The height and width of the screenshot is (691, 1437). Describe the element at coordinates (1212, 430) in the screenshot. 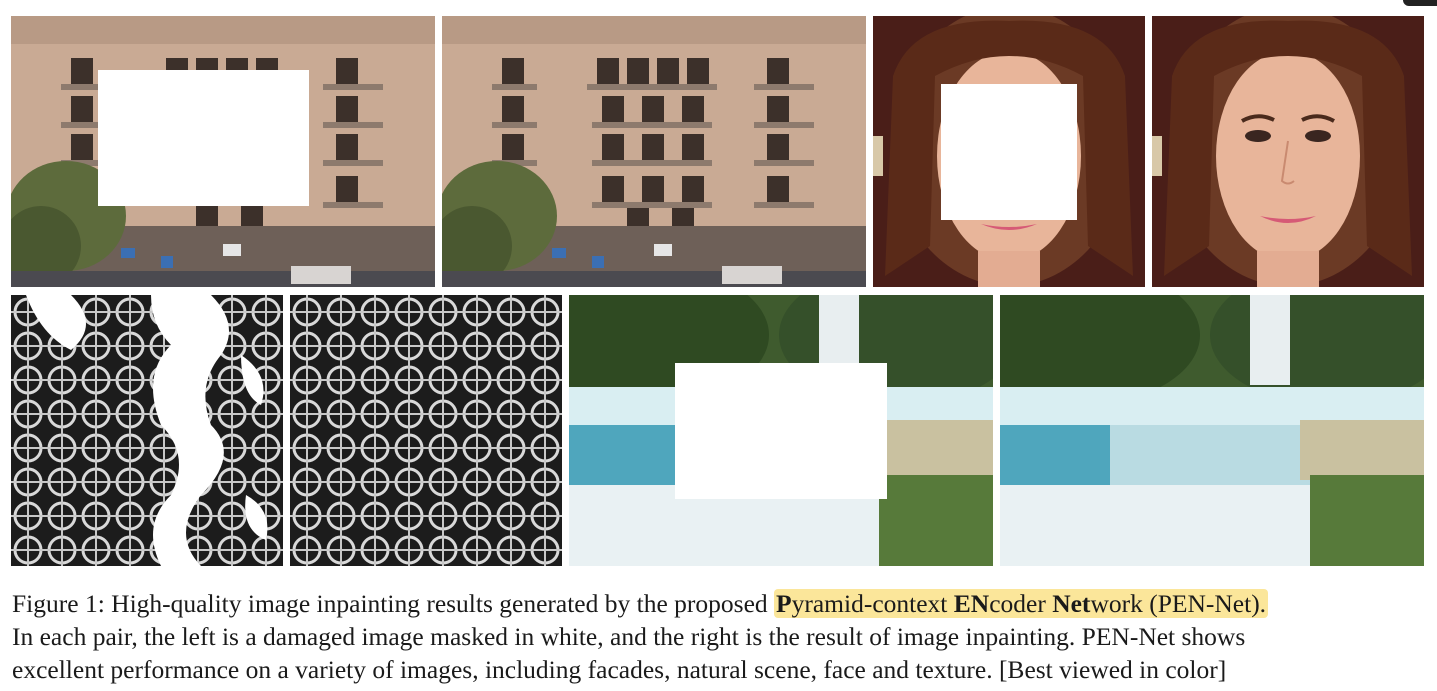

I see `scene-result-image` at that location.